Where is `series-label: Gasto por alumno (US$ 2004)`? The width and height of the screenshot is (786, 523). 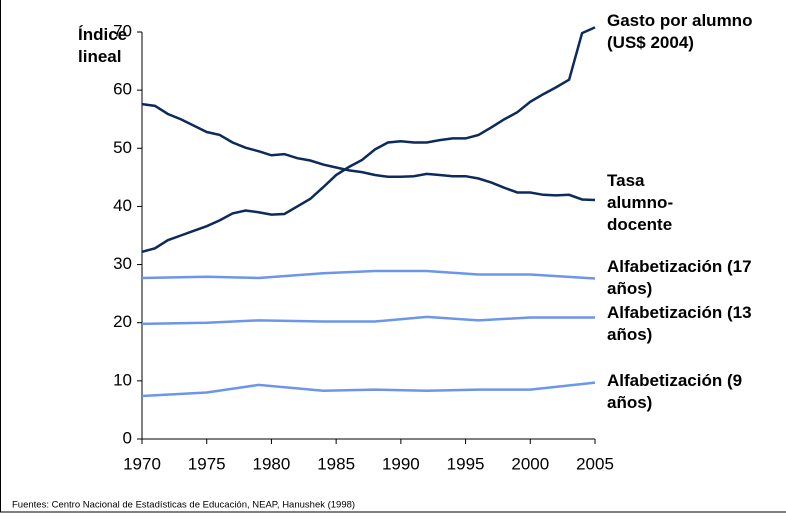 series-label: Gasto por alumno (US$ 2004) is located at coordinates (680, 31).